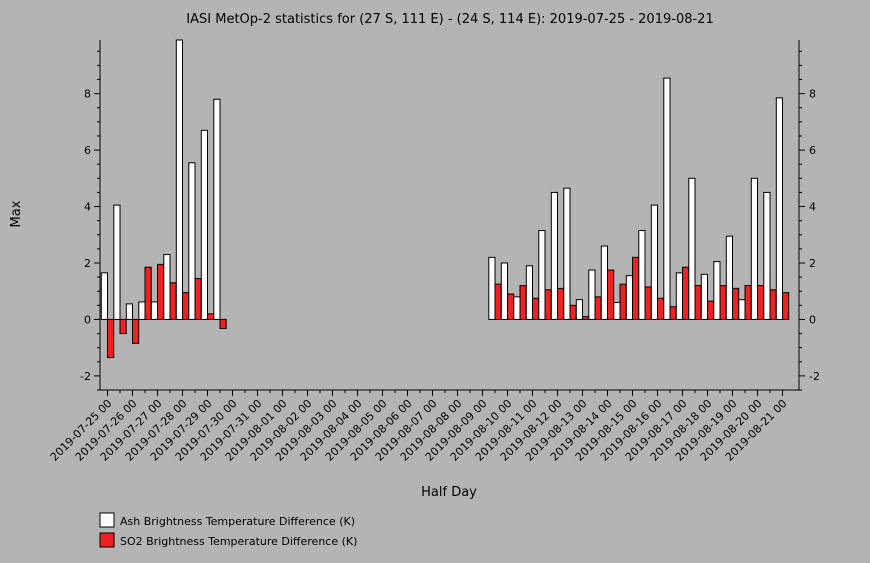 The width and height of the screenshot is (870, 563). What do you see at coordinates (85, 376) in the screenshot?
I see `y-tick-label-left: -2` at bounding box center [85, 376].